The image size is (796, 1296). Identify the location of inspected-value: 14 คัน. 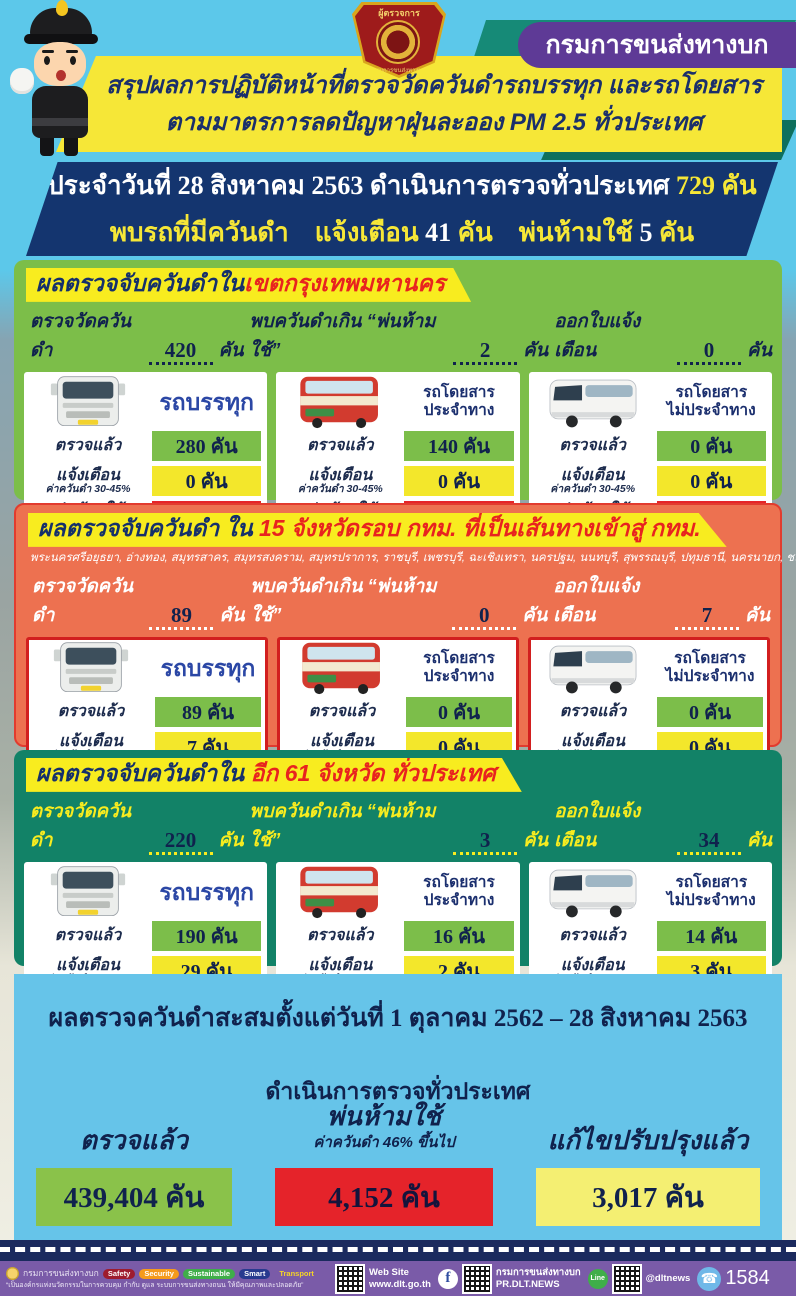
(711, 936).